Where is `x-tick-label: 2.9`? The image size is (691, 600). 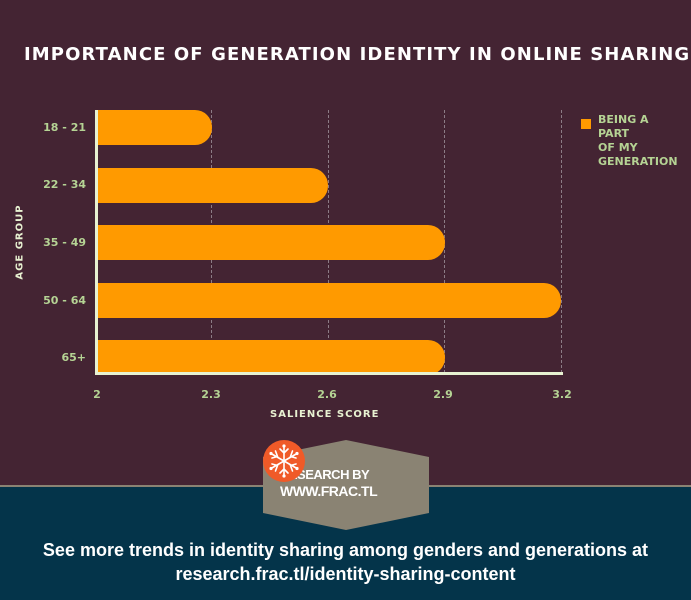
x-tick-label: 2.9 is located at coordinates (443, 394).